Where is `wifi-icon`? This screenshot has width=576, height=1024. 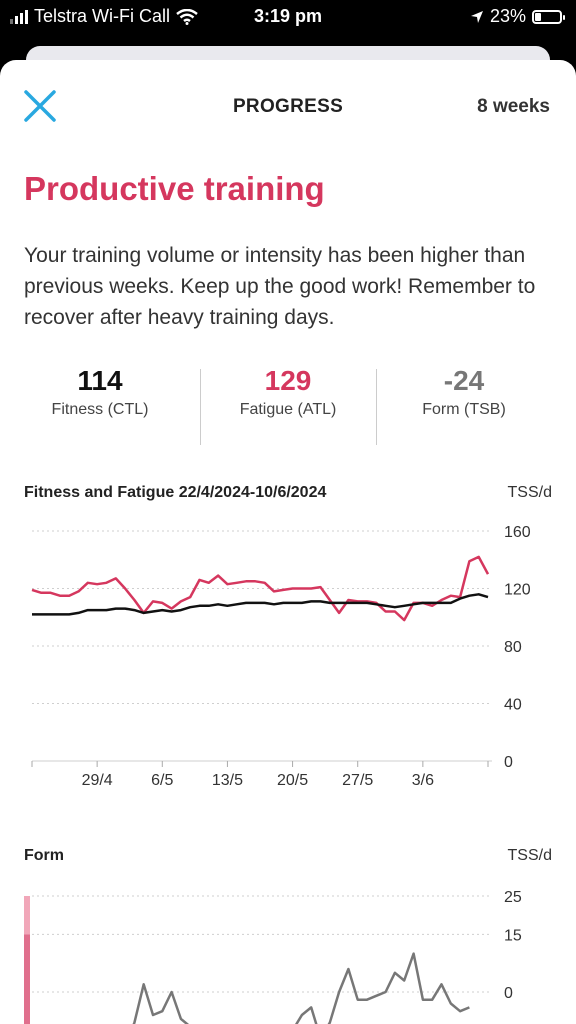 wifi-icon is located at coordinates (187, 16).